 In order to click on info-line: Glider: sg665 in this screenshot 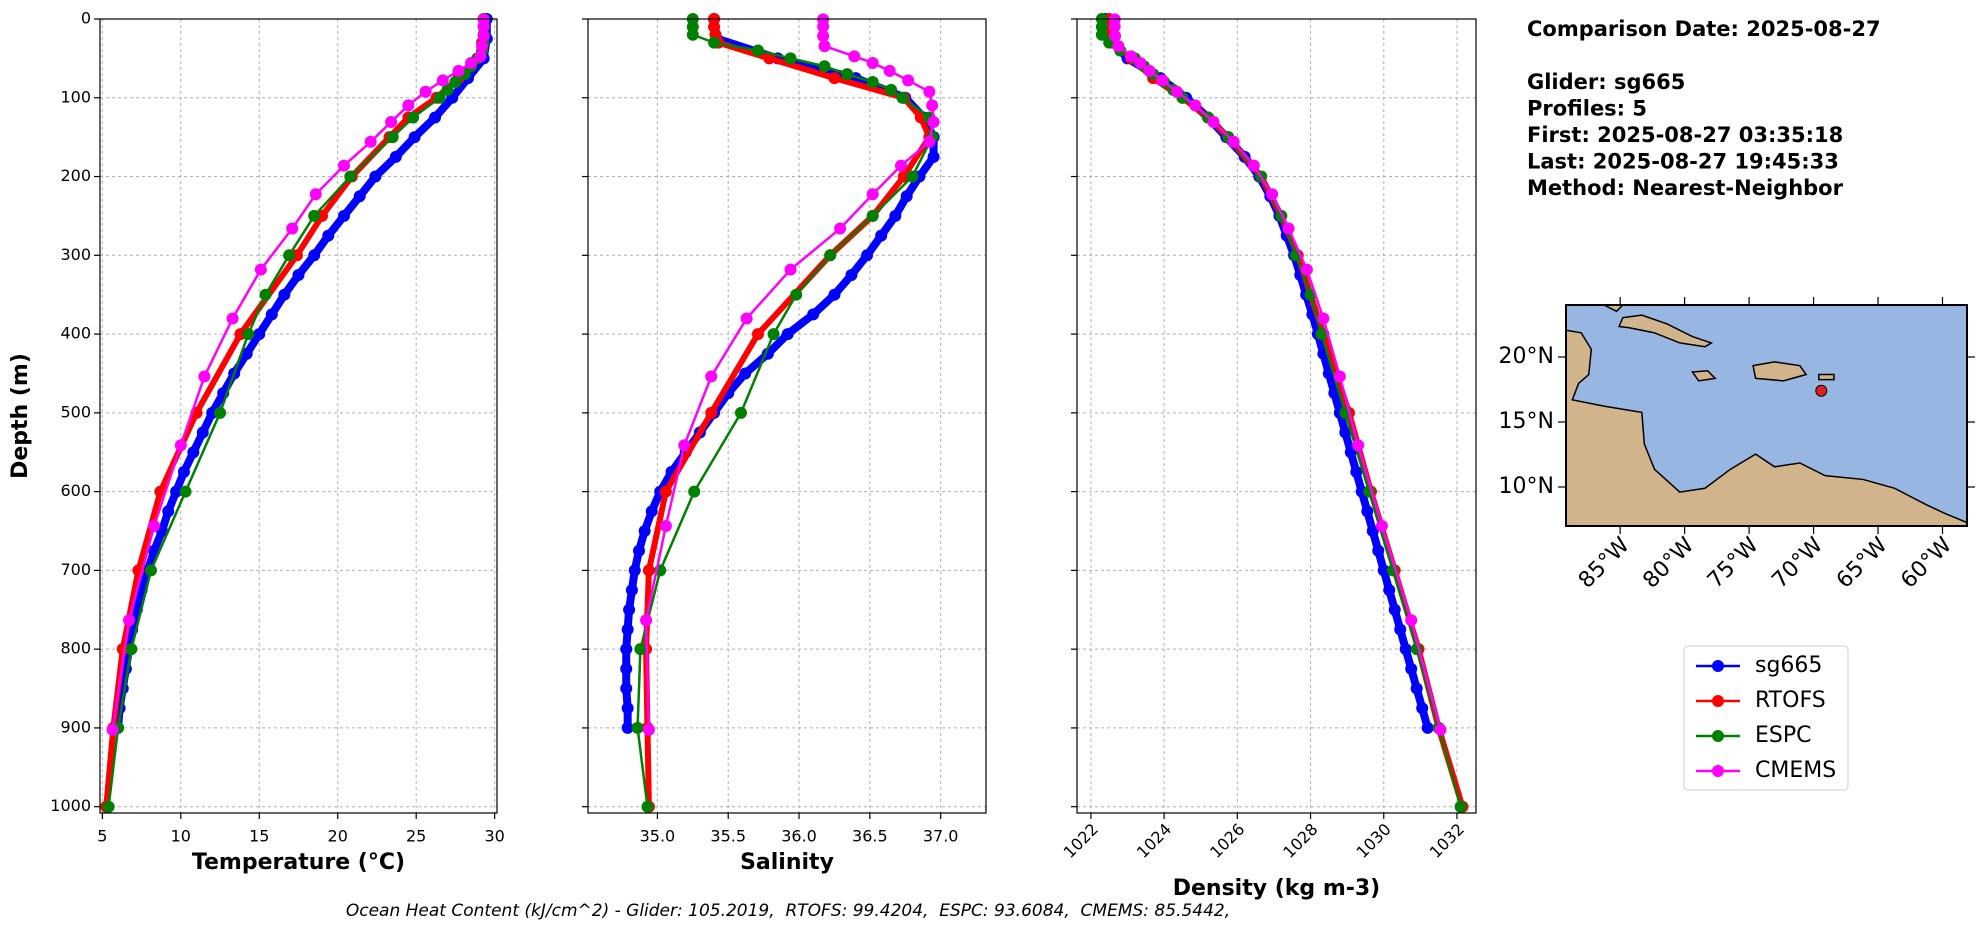, I will do `click(1606, 82)`.